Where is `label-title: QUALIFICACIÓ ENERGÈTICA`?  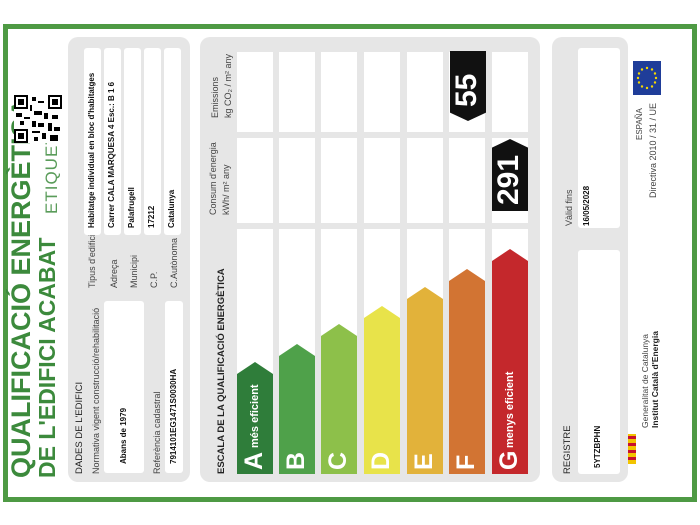 label-title: QUALIFICACIÓ ENERGÈTICA is located at coordinates (21, 288).